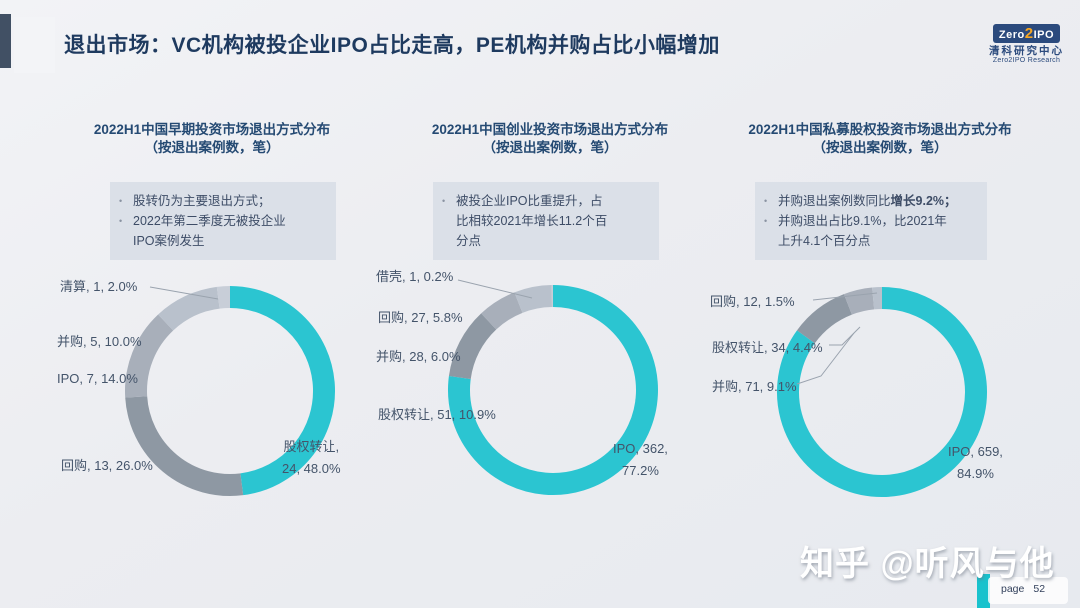  Describe the element at coordinates (640, 459) in the screenshot. I see `slice-label-ipo: IPO, 362, 77.2%` at that location.